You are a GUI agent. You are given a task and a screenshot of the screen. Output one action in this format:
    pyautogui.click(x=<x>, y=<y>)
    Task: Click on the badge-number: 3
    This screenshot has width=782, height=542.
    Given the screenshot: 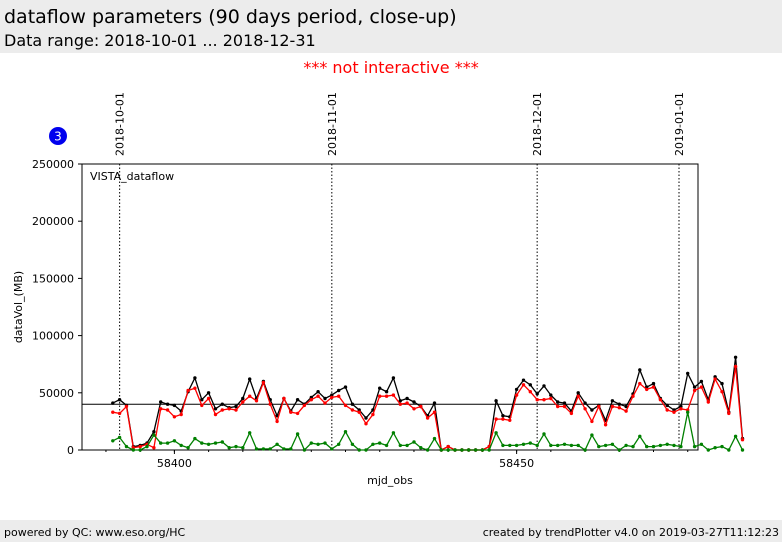 What is the action you would take?
    pyautogui.click(x=58, y=137)
    